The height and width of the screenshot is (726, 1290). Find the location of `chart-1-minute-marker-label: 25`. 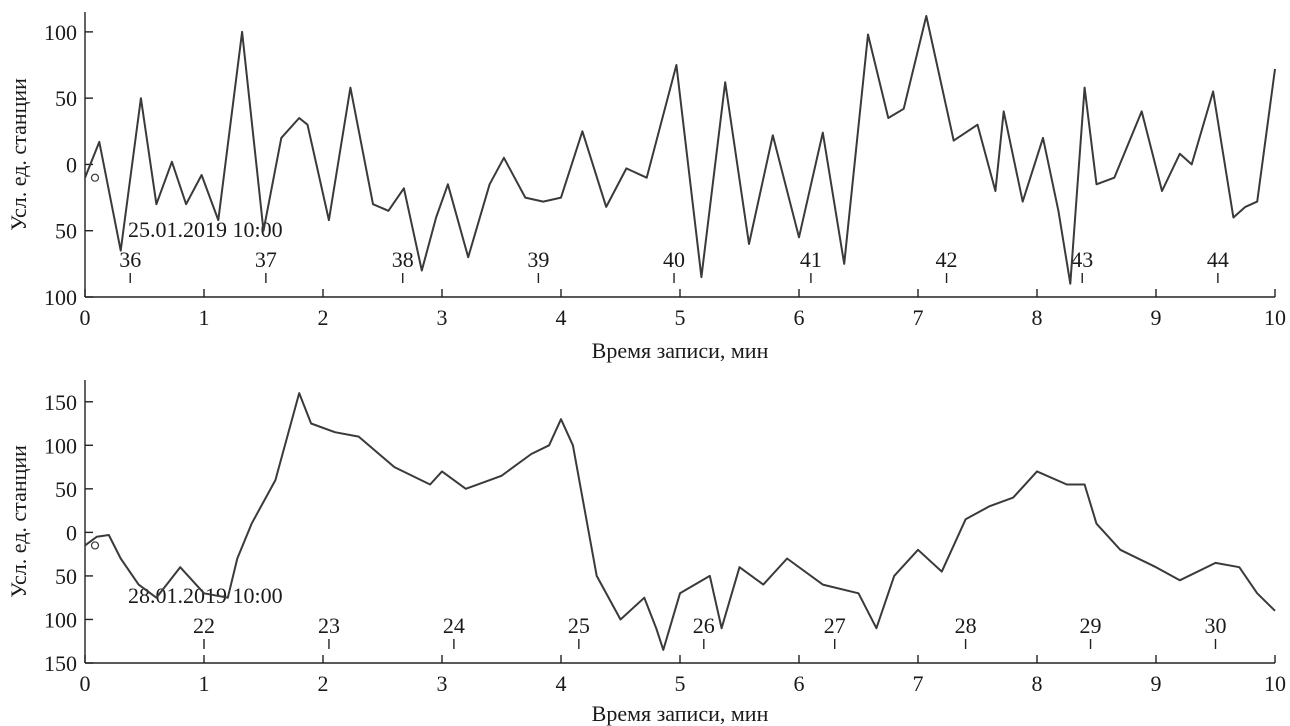

chart-1-minute-marker-label: 25 is located at coordinates (579, 625).